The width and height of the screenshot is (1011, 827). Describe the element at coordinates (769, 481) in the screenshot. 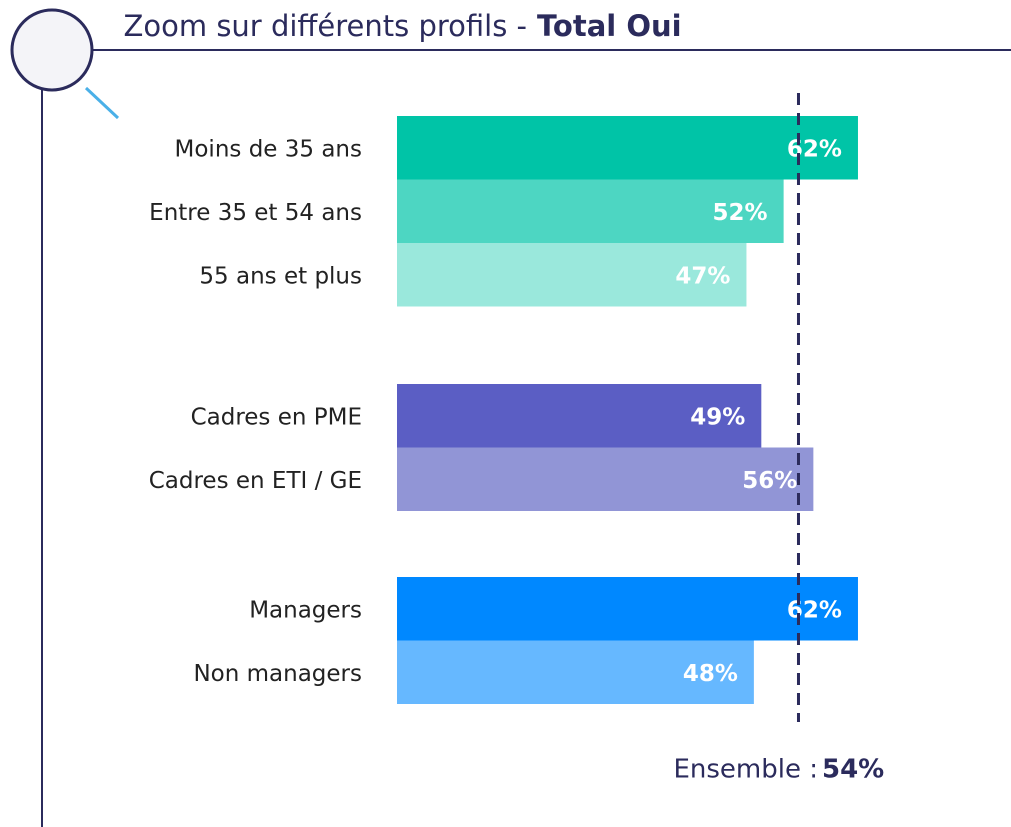

I see `value-label: 56%` at that location.